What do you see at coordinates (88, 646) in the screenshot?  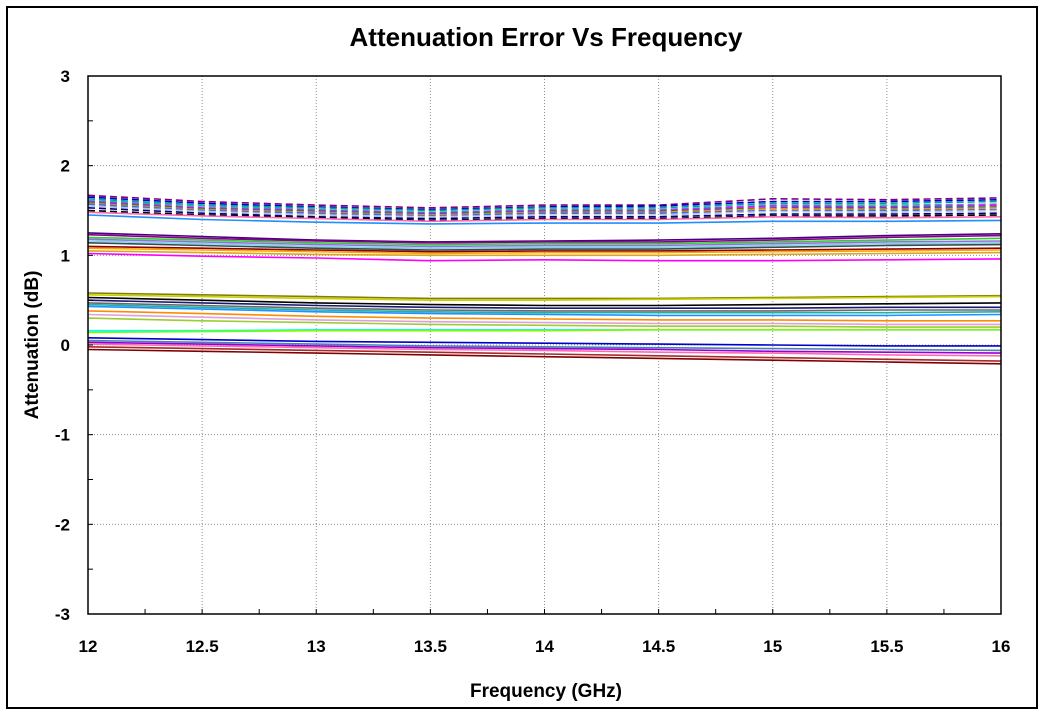 I see `x-tick-label: 12` at bounding box center [88, 646].